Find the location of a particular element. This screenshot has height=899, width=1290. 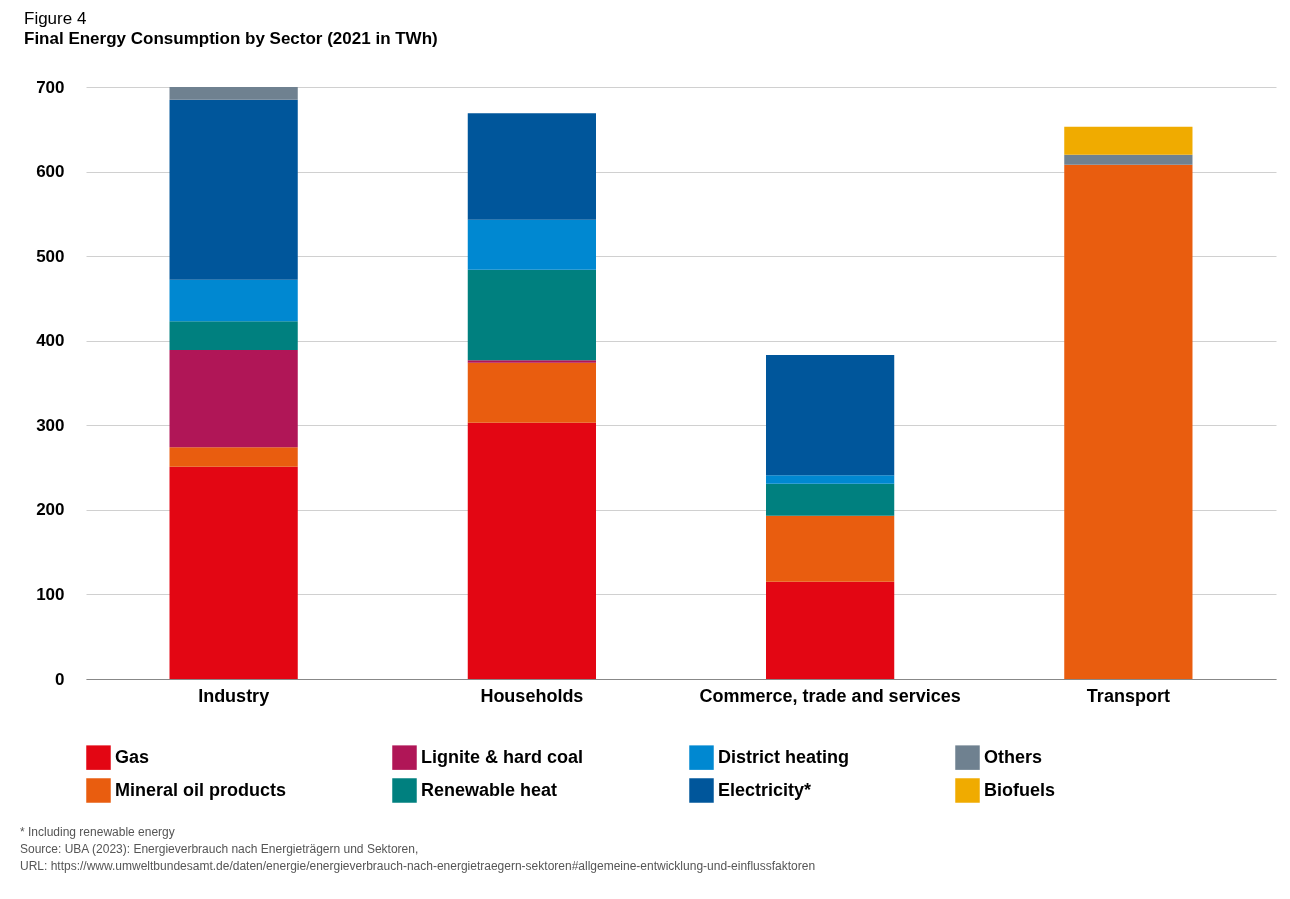

y-tick-label: 200 is located at coordinates (50, 510).